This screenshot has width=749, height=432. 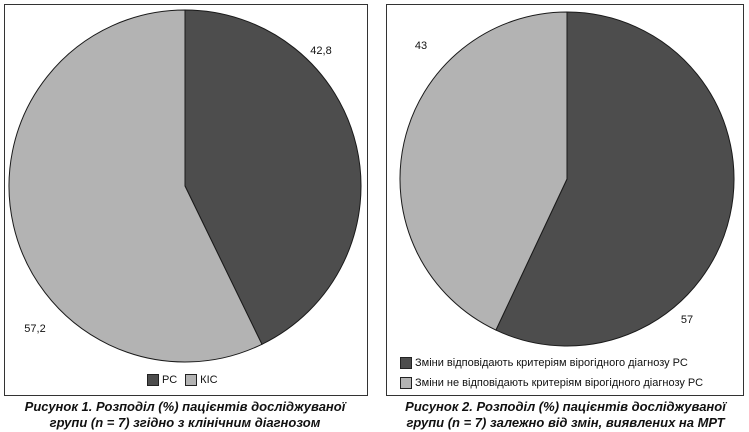 What do you see at coordinates (209, 380) in the screenshot?
I see `legend-label-kis: КІС` at bounding box center [209, 380].